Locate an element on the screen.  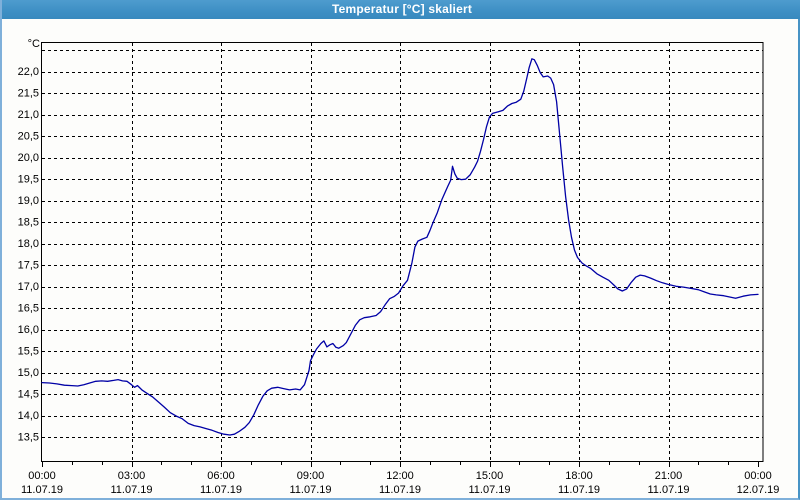
window-titlebar: Temperatur [°C] skaliert is located at coordinates (401, 9).